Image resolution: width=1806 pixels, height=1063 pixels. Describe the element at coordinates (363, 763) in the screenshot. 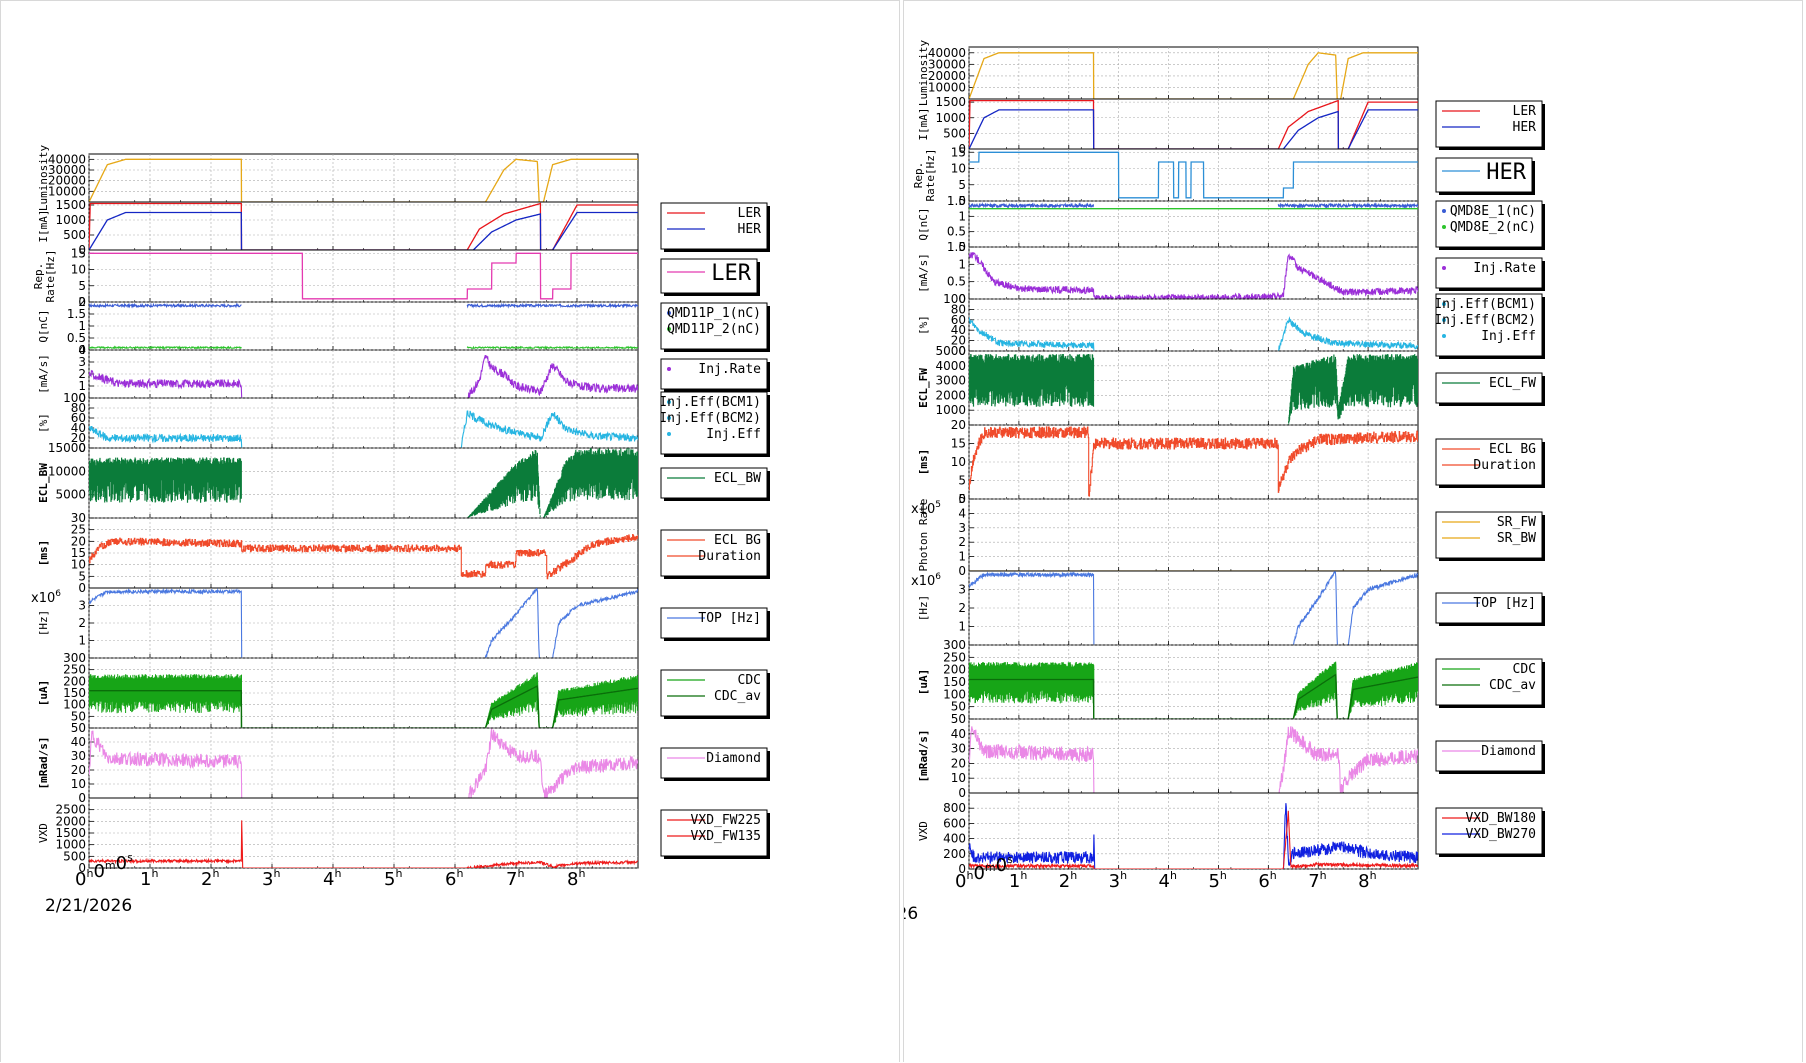

I see `series-diamond` at that location.